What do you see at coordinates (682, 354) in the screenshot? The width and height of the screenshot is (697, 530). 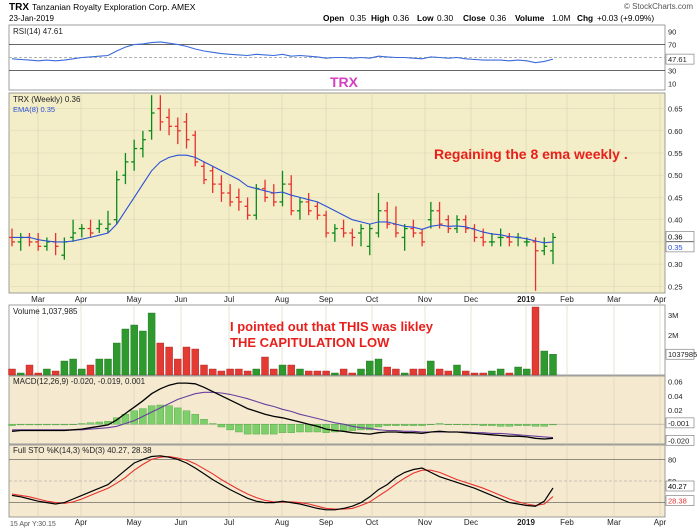 I see `volume-value-tag: 1037985` at bounding box center [682, 354].